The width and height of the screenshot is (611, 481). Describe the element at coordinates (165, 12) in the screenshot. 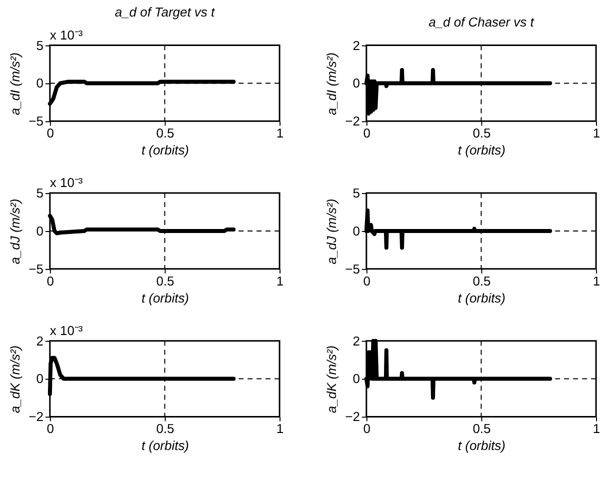

I see `chart-title: a_d of Target vs t` at that location.